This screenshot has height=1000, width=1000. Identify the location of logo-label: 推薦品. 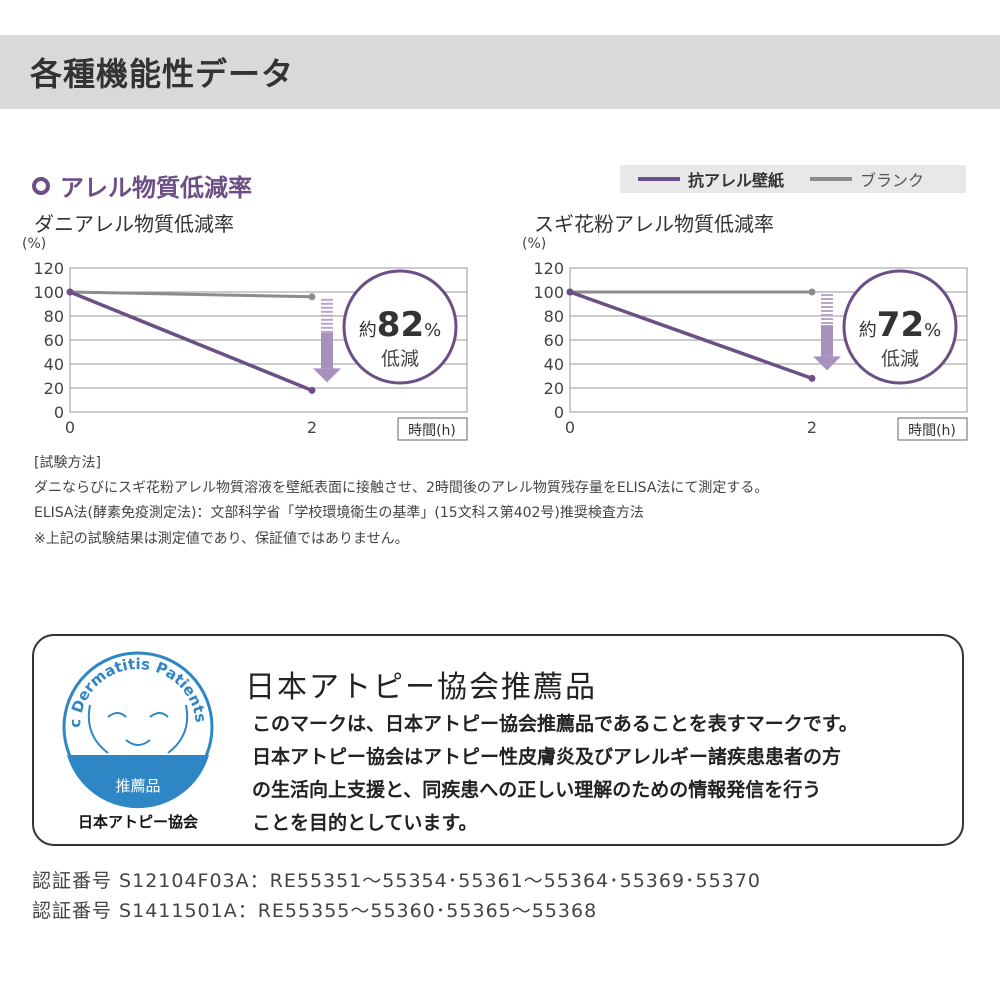
(137, 786).